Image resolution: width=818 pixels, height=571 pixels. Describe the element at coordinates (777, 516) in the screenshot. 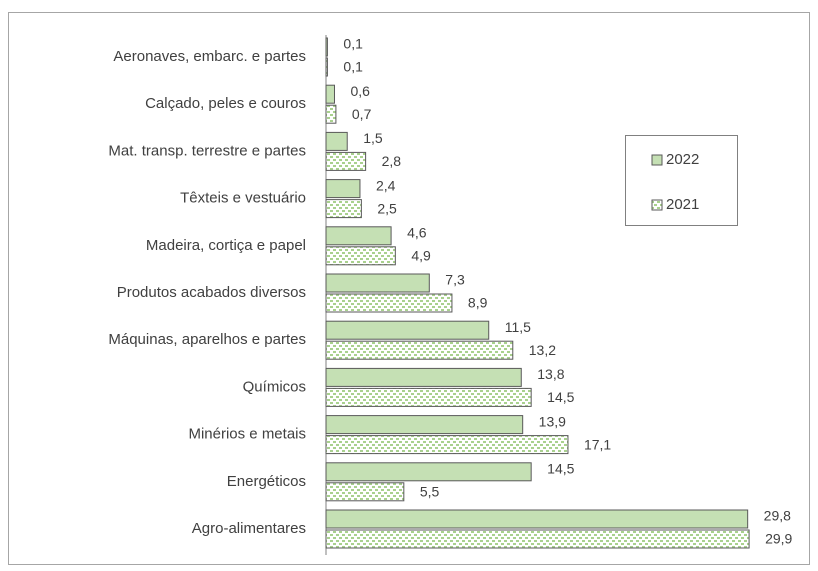

I see `value-label: 29,8` at that location.